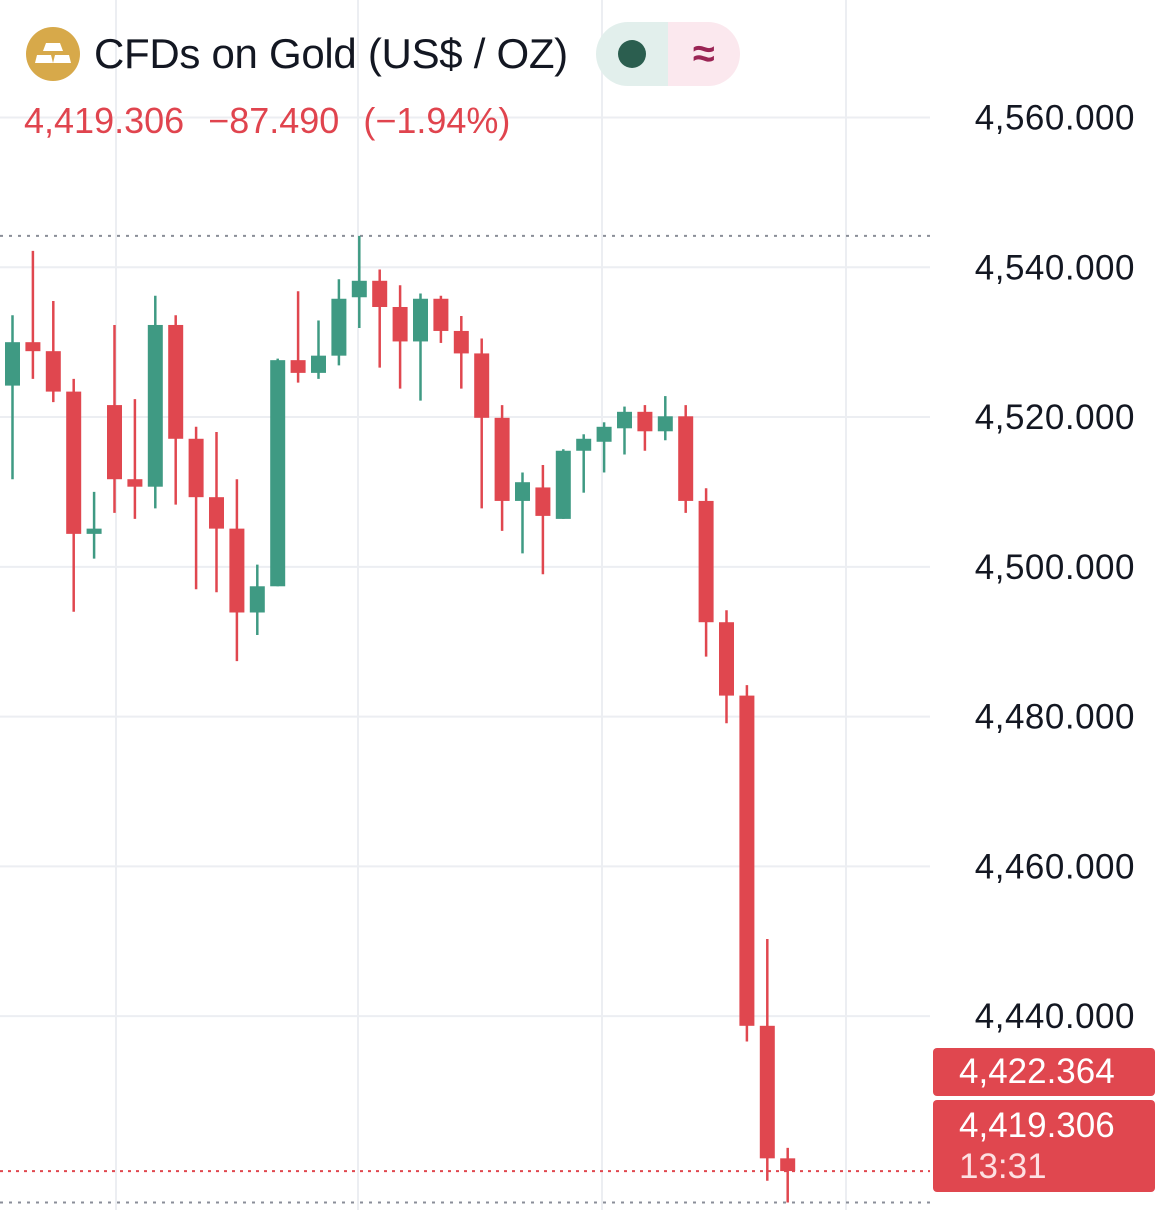 The width and height of the screenshot is (1170, 1210). What do you see at coordinates (1037, 1125) in the screenshot?
I see `current-price-value: 4,419.306` at bounding box center [1037, 1125].